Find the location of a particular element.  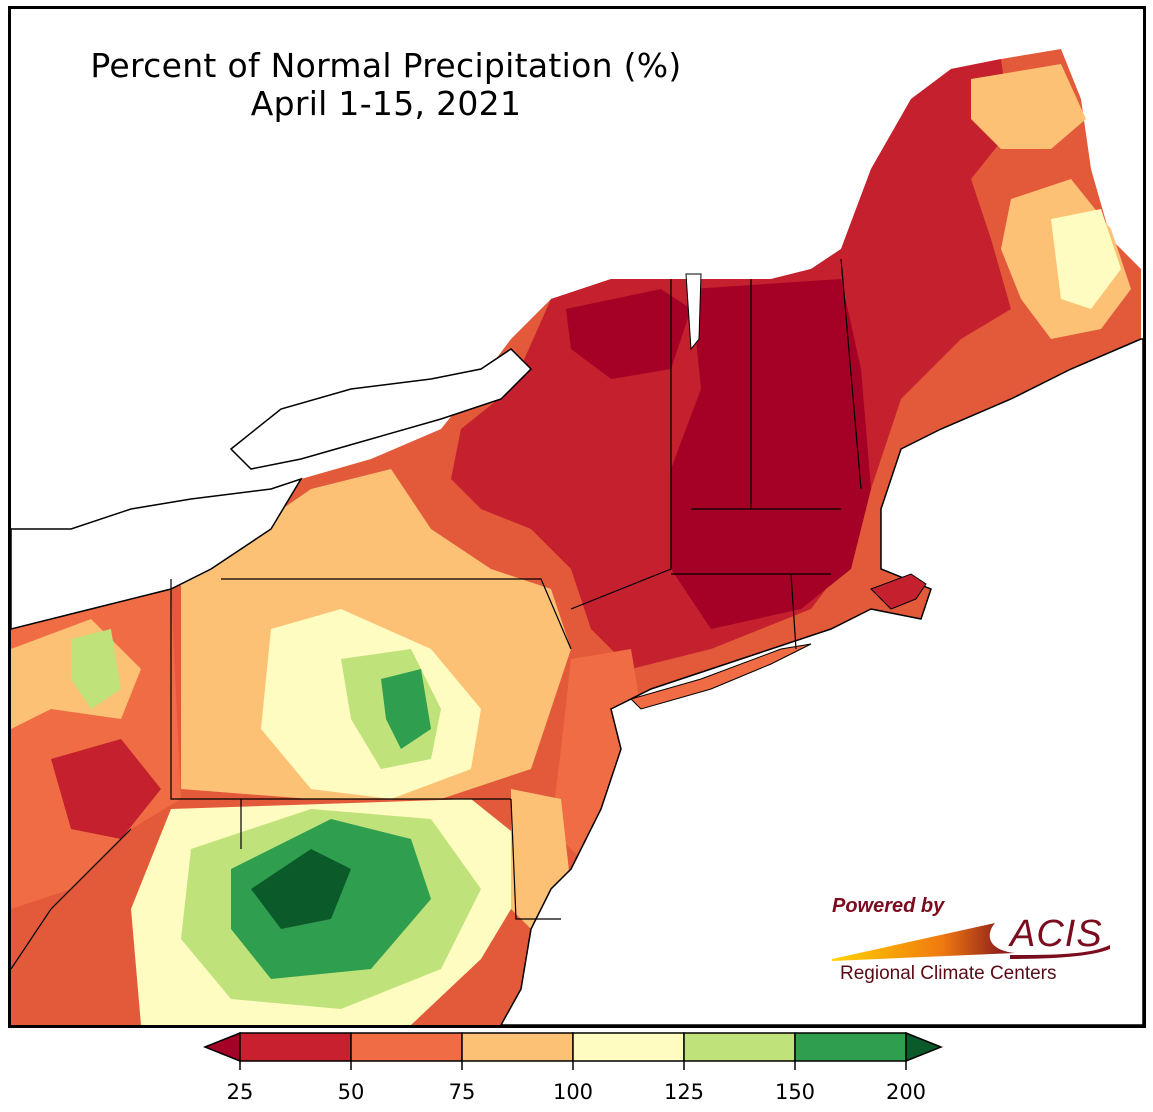

acis-swoosh-icon is located at coordinates (971, 942).